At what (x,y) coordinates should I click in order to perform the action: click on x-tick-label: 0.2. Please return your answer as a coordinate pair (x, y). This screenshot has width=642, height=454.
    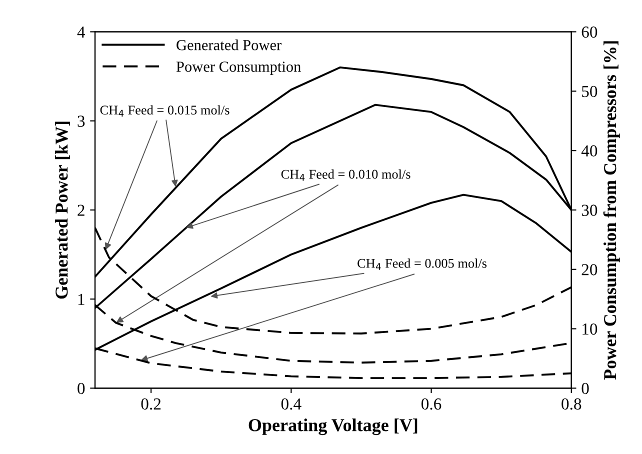
    Looking at the image, I should click on (151, 404).